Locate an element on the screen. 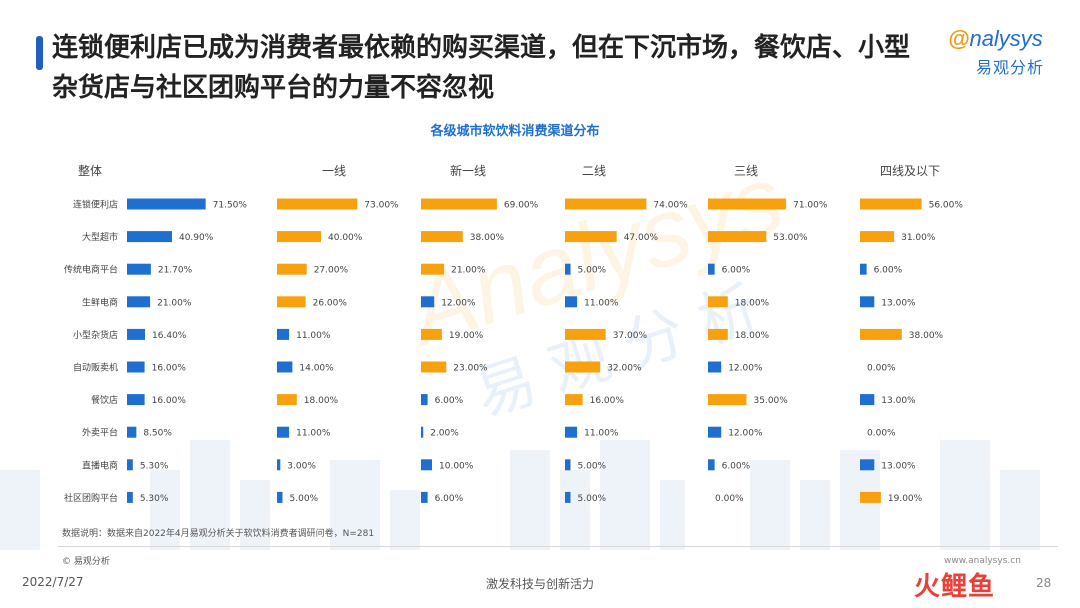 This screenshot has width=1080, height=608. data-label: 21.70% is located at coordinates (175, 271).